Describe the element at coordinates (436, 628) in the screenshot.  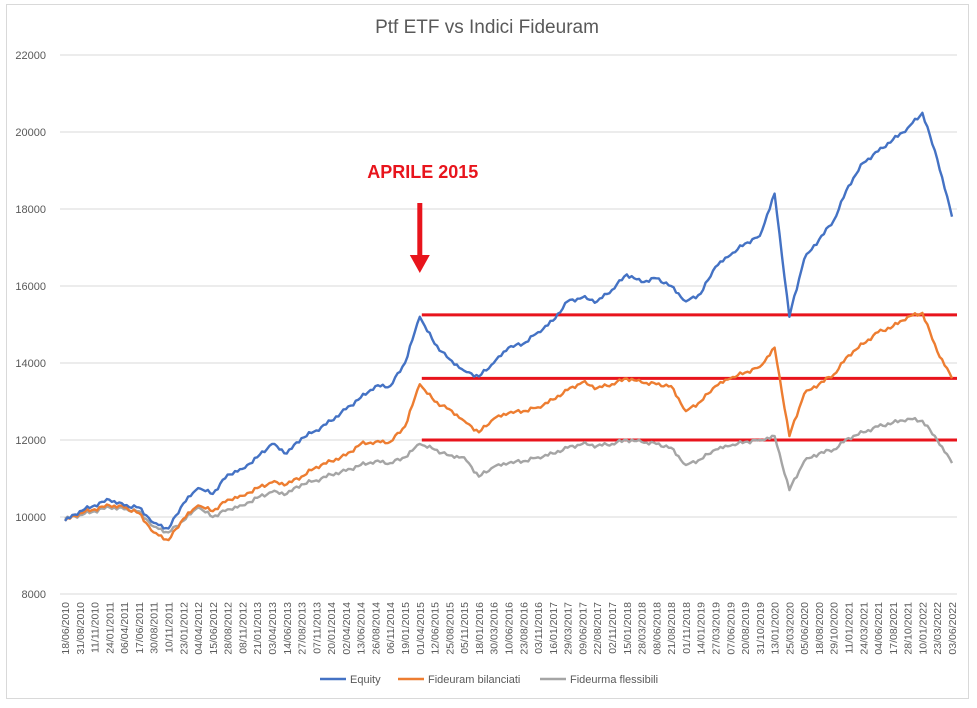
I see `x-tick-label: 12/06/2015` at that location.